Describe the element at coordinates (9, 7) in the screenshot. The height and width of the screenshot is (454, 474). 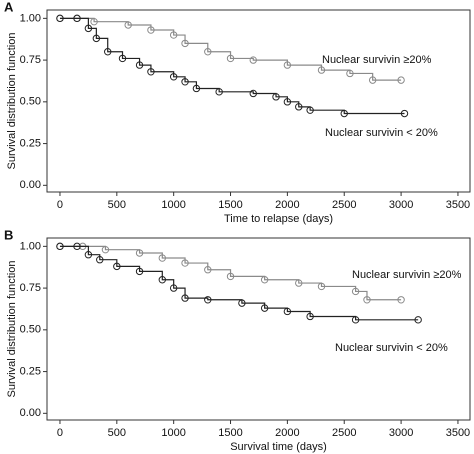
I see `panel-letter: A` at that location.